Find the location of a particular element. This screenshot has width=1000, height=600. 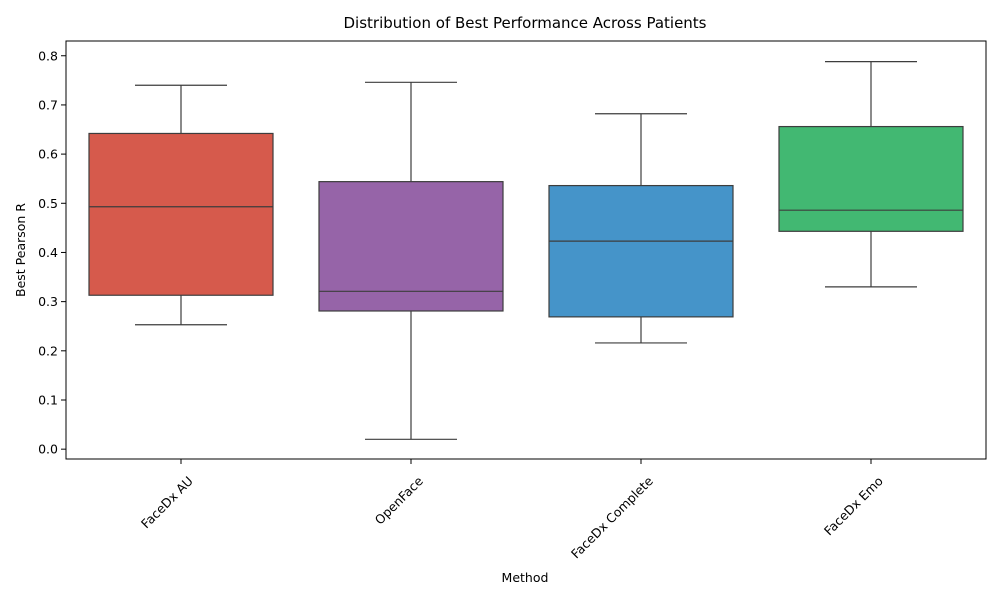

x-tick-label: FaceDx Complete is located at coordinates (612, 517).